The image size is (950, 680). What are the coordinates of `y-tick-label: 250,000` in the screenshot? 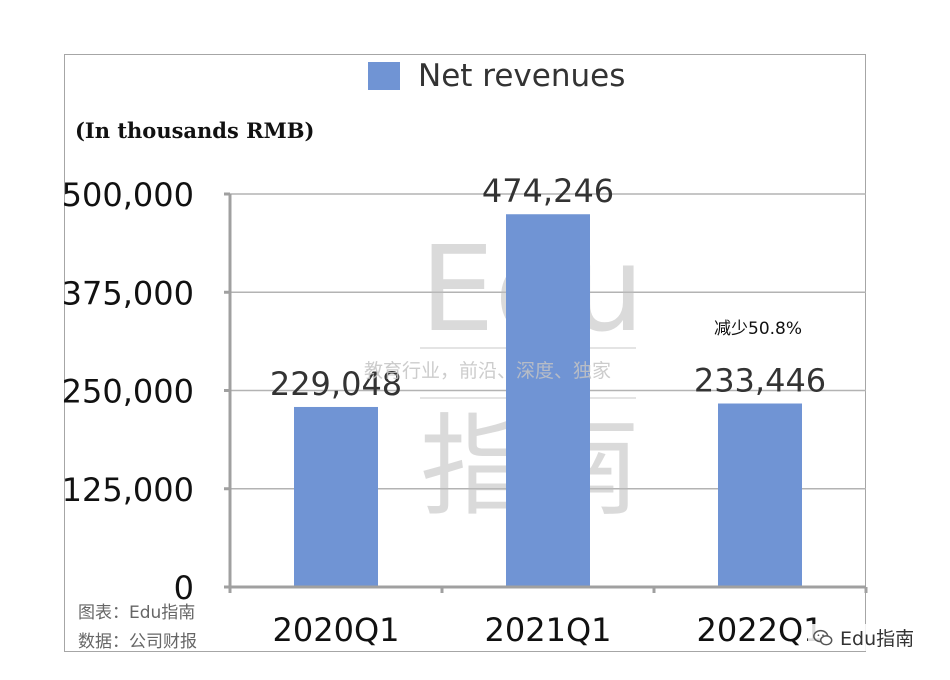 It's located at (128, 392).